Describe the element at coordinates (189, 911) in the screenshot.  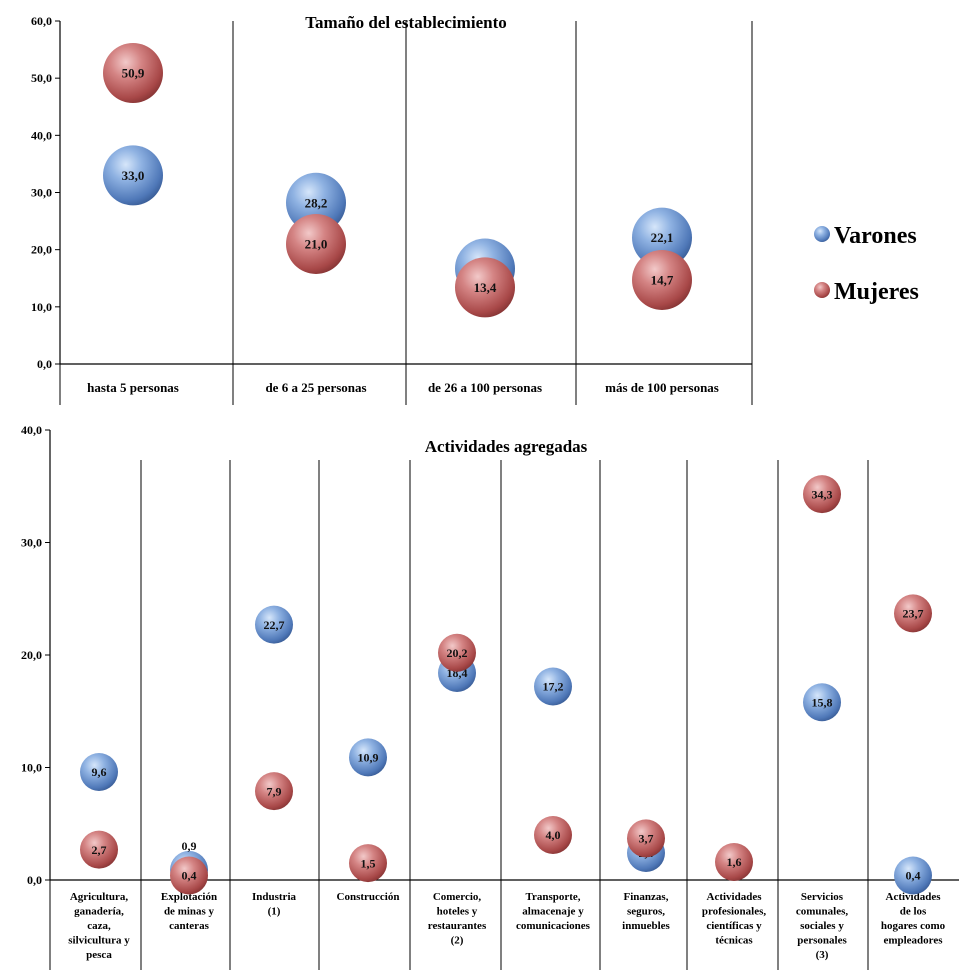
I see `bottom-category-label: Explotación de minas y canteras` at that location.